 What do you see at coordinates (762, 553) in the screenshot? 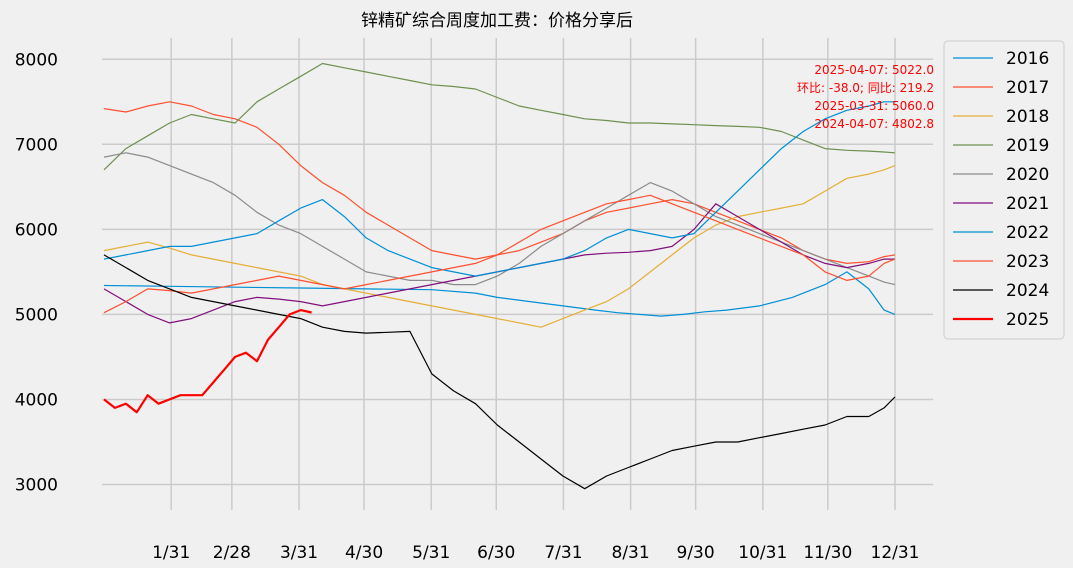
I see `x-tick-label: 10/31` at bounding box center [762, 553].